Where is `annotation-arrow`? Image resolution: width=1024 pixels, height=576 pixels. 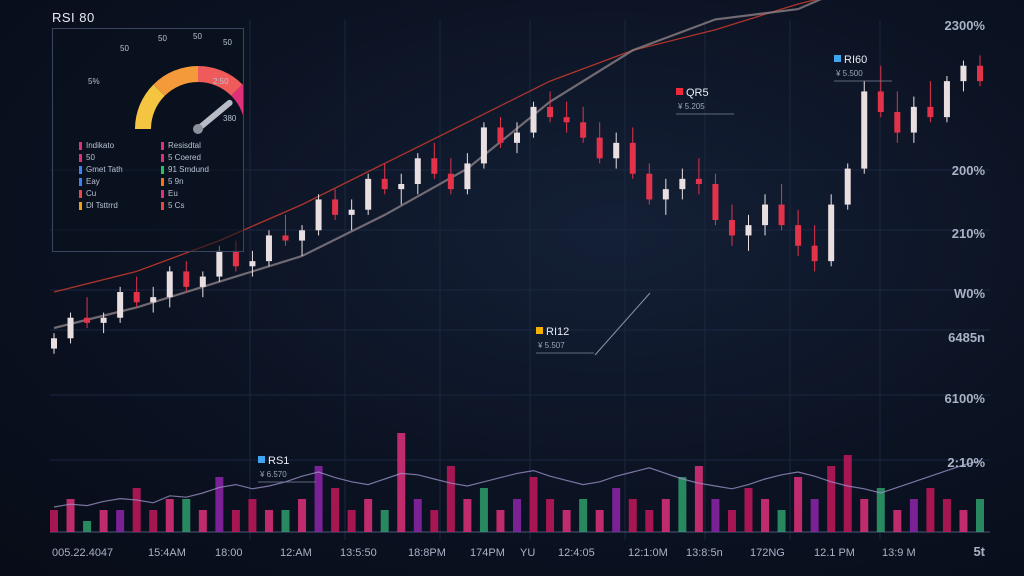 annotation-arrow is located at coordinates (622, 324).